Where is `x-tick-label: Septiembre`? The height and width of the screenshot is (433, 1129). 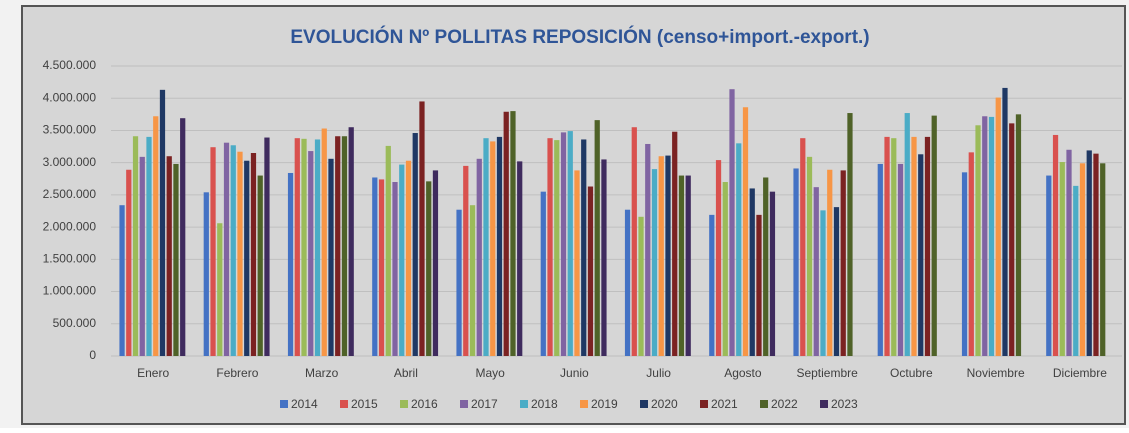
x-tick-label: Septiembre is located at coordinates (827, 373).